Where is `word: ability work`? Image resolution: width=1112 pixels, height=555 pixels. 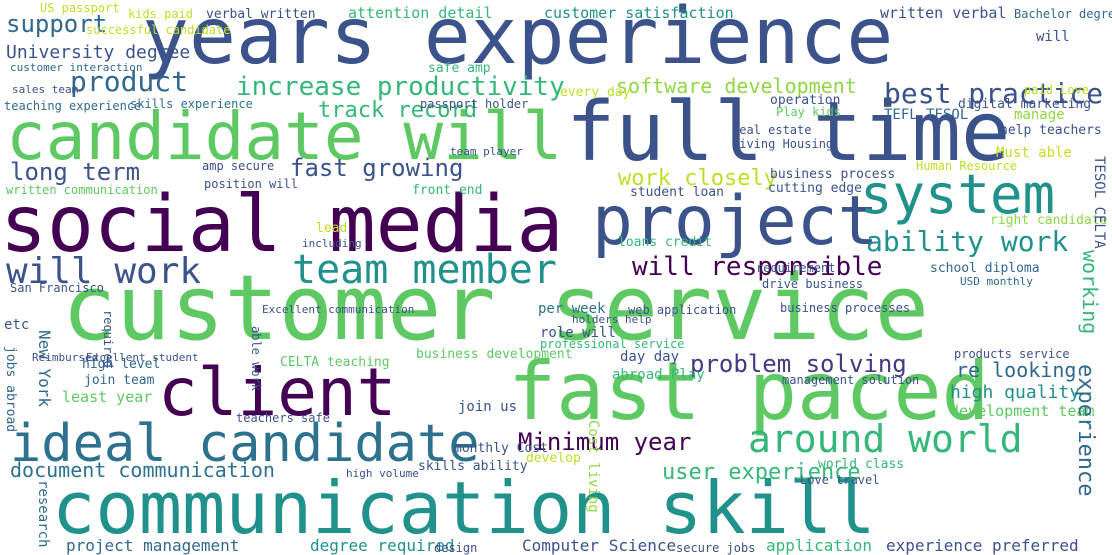 word: ability work is located at coordinates (967, 241).